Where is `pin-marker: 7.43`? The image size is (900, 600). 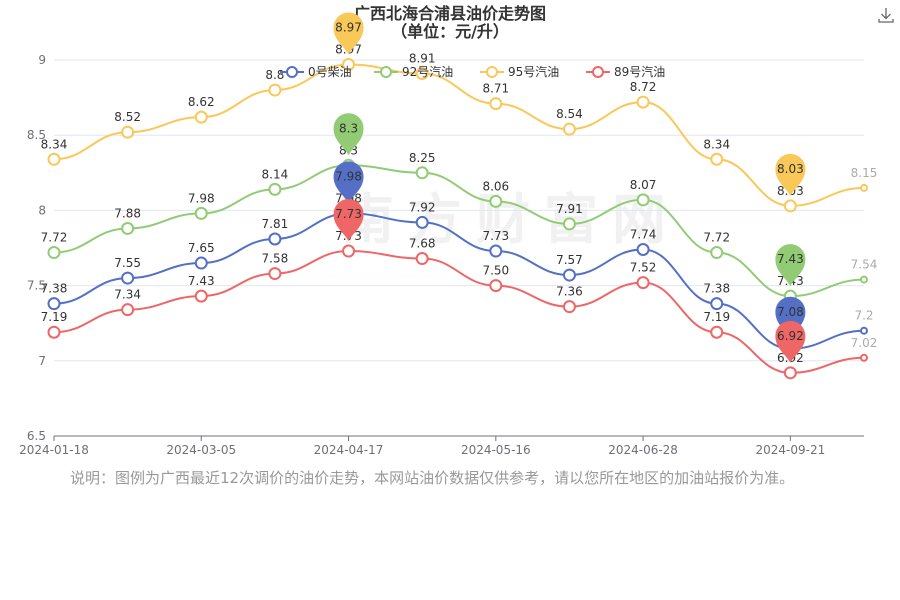 pin-marker: 7.43 is located at coordinates (790, 265).